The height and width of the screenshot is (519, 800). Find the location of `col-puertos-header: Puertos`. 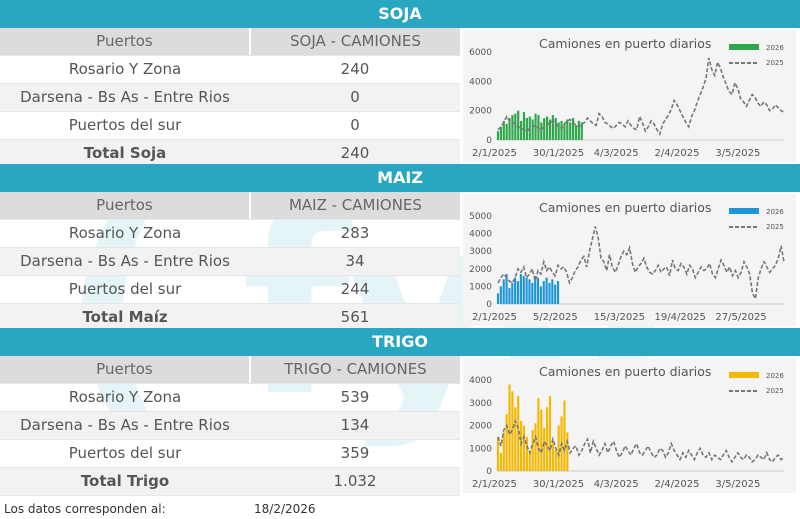

col-puertos-header: Puertos is located at coordinates (125, 205).